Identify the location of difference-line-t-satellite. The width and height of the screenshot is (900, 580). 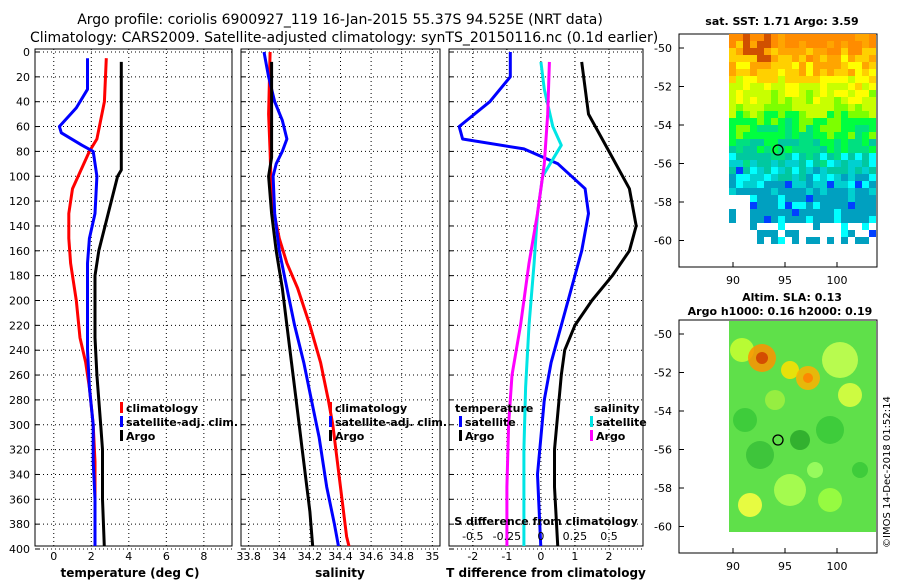
(523, 299).